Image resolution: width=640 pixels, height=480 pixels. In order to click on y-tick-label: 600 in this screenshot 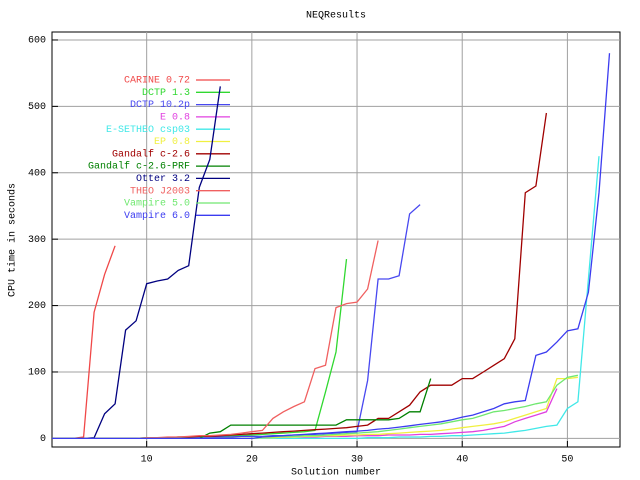, I will do `click(37, 41)`.